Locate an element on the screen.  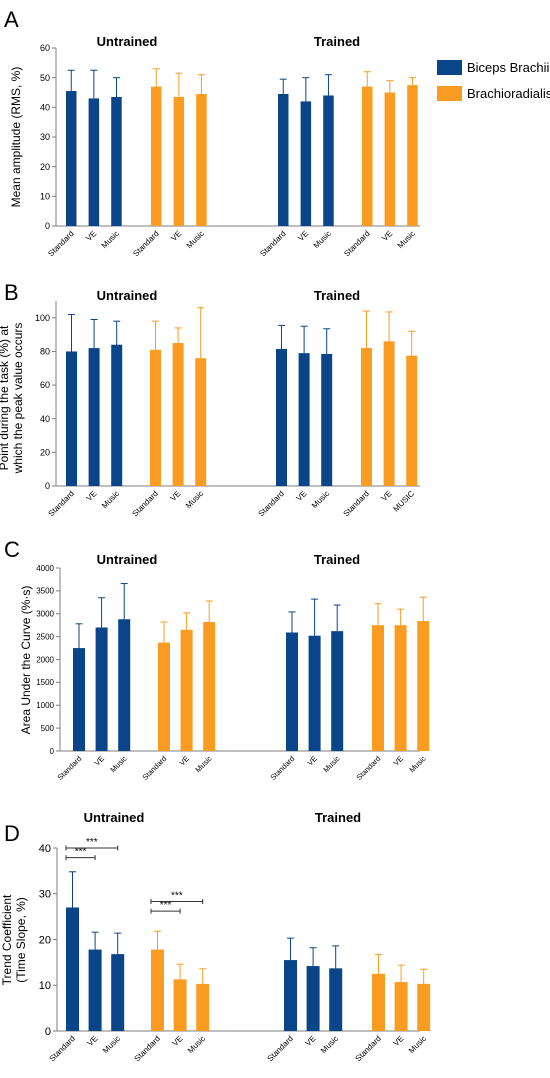
y-axis-label-line: Trend Coefficient is located at coordinates (7, 939).